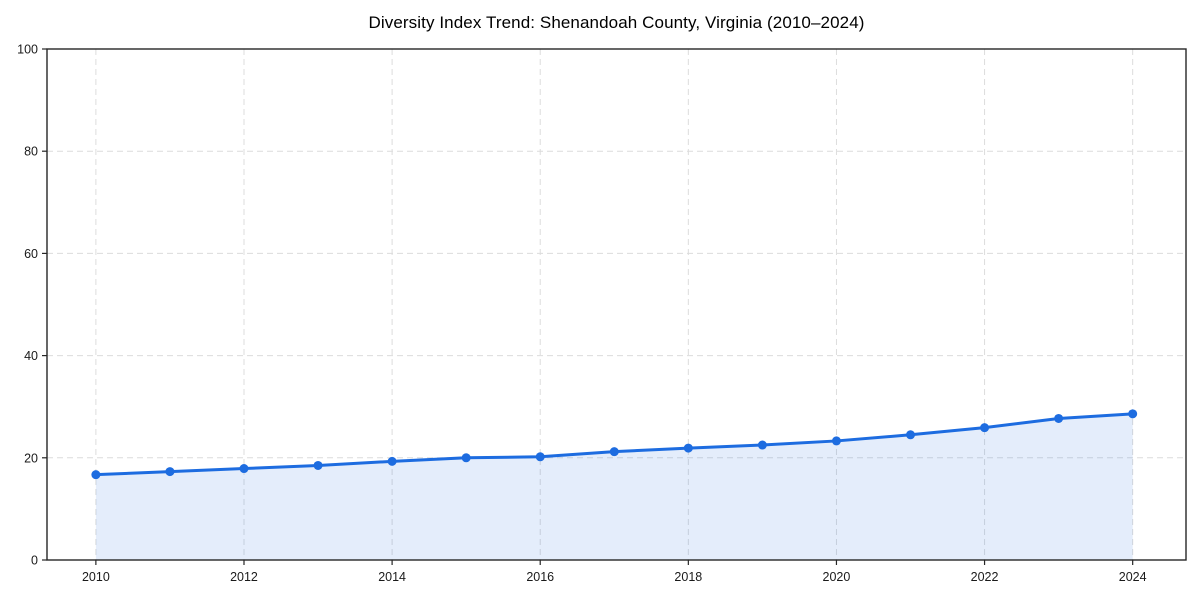  What do you see at coordinates (170, 472) in the screenshot?
I see `data-point-2011` at bounding box center [170, 472].